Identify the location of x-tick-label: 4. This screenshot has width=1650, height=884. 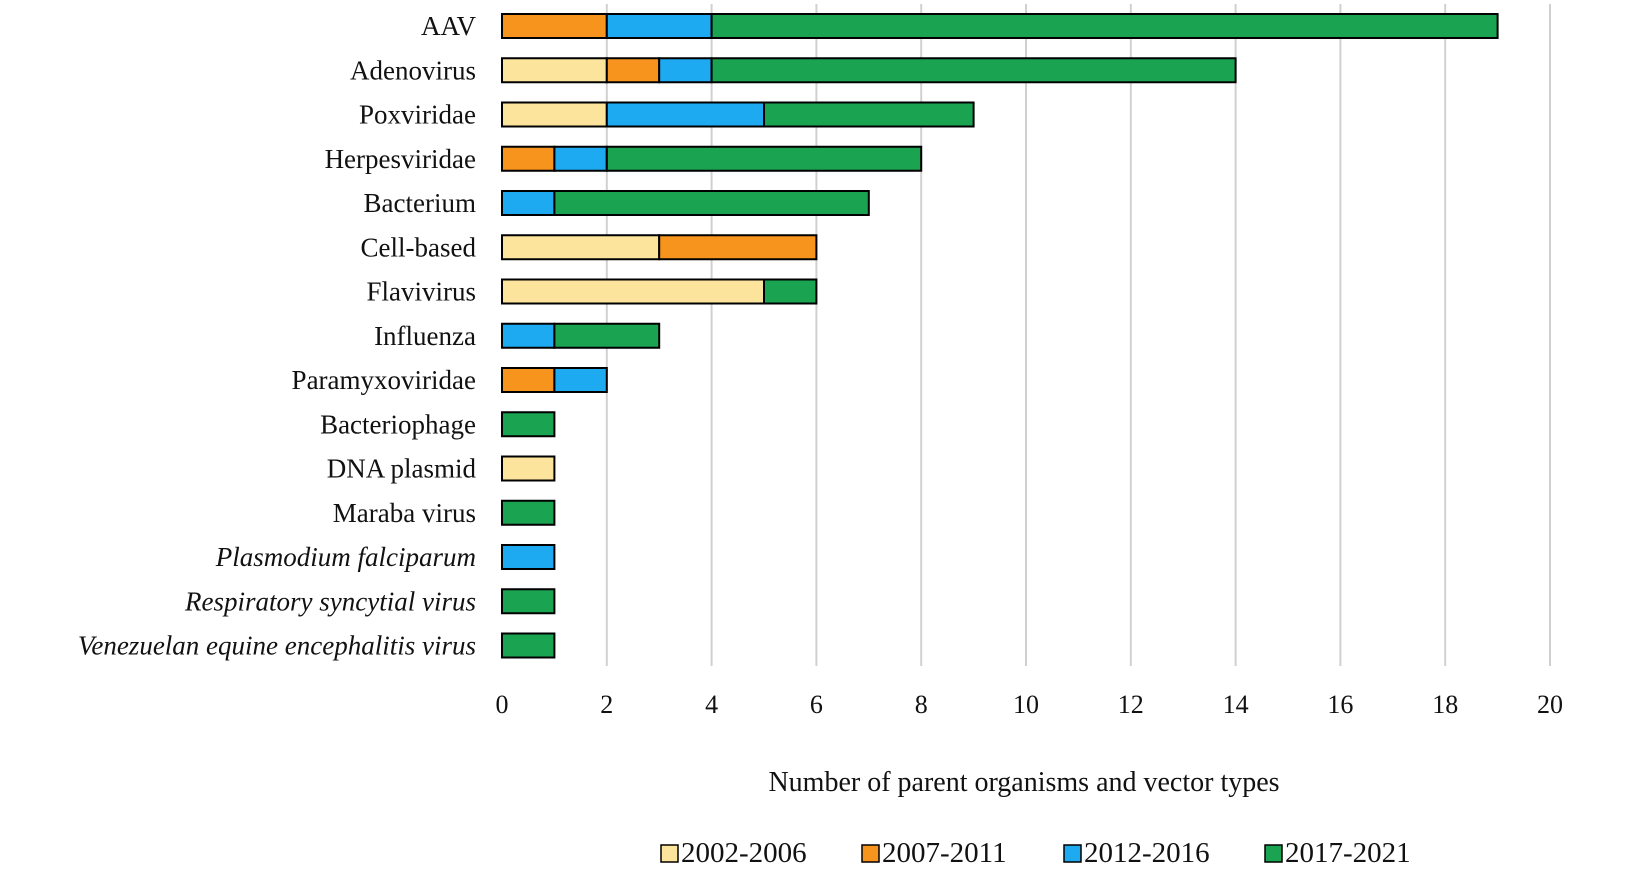
(711, 704).